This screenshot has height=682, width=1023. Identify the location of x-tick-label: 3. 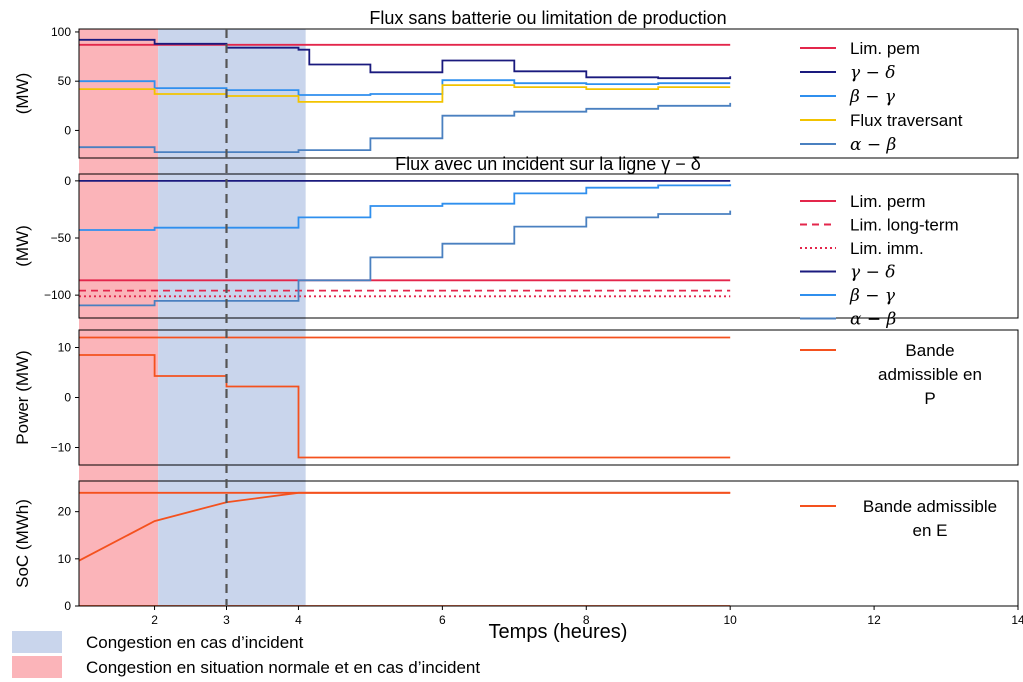
(226, 620).